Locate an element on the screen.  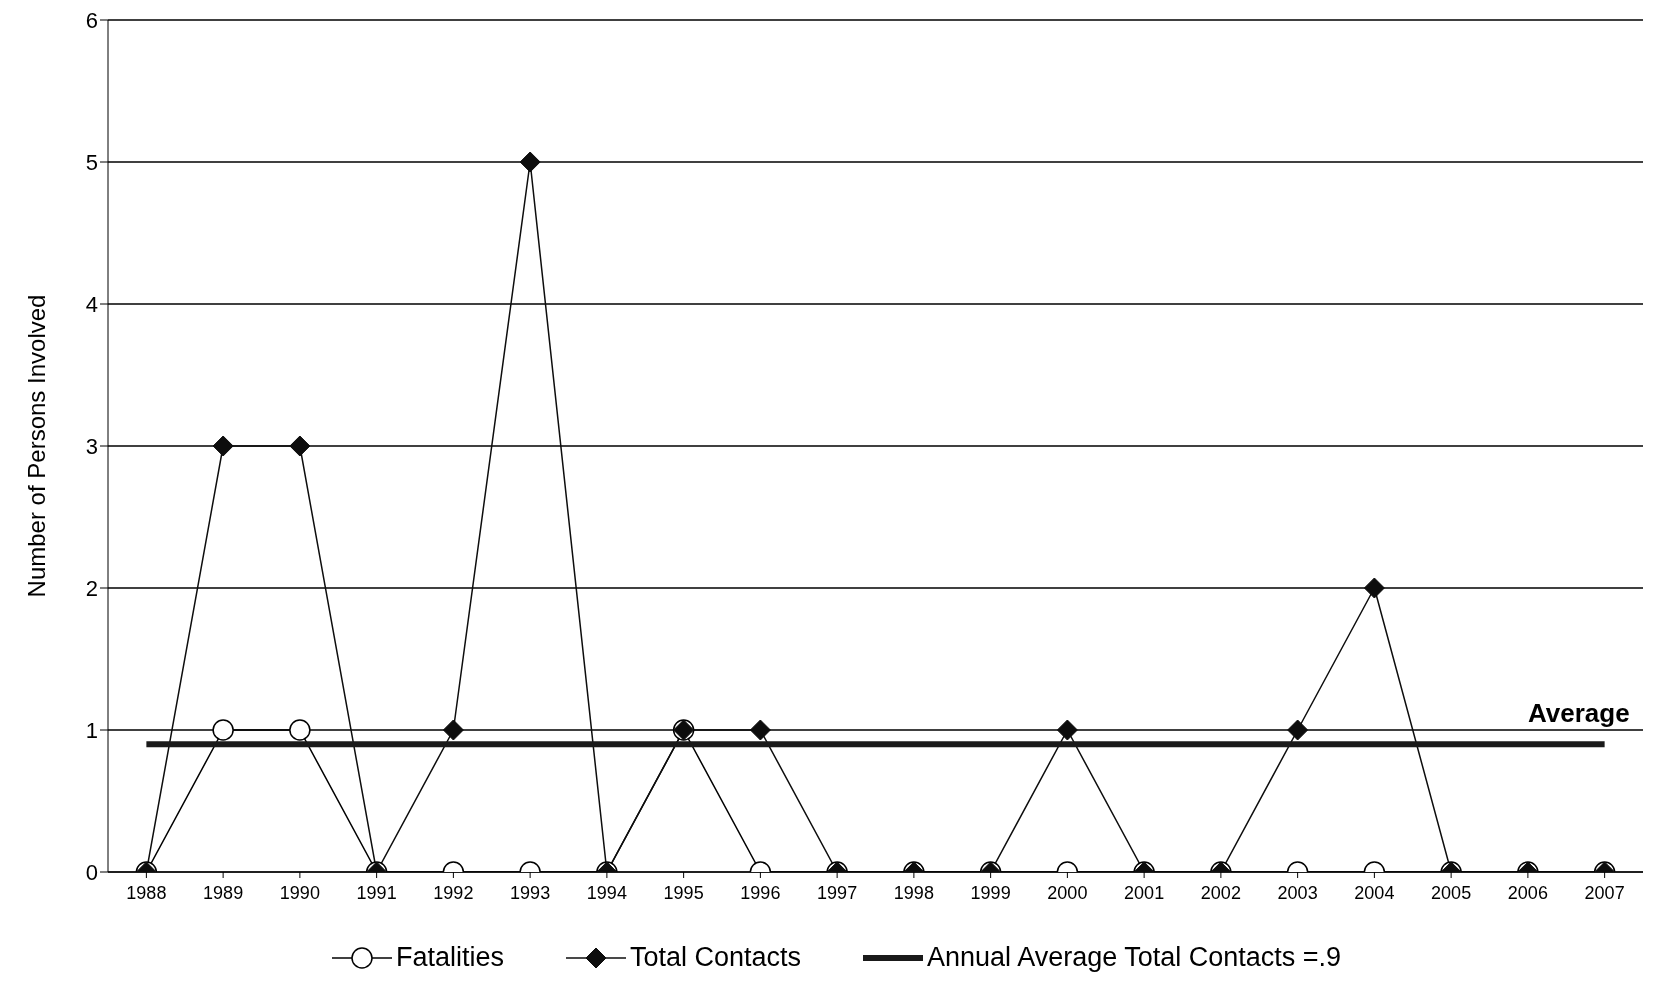
x-tick-label: 1990 is located at coordinates (299, 892).